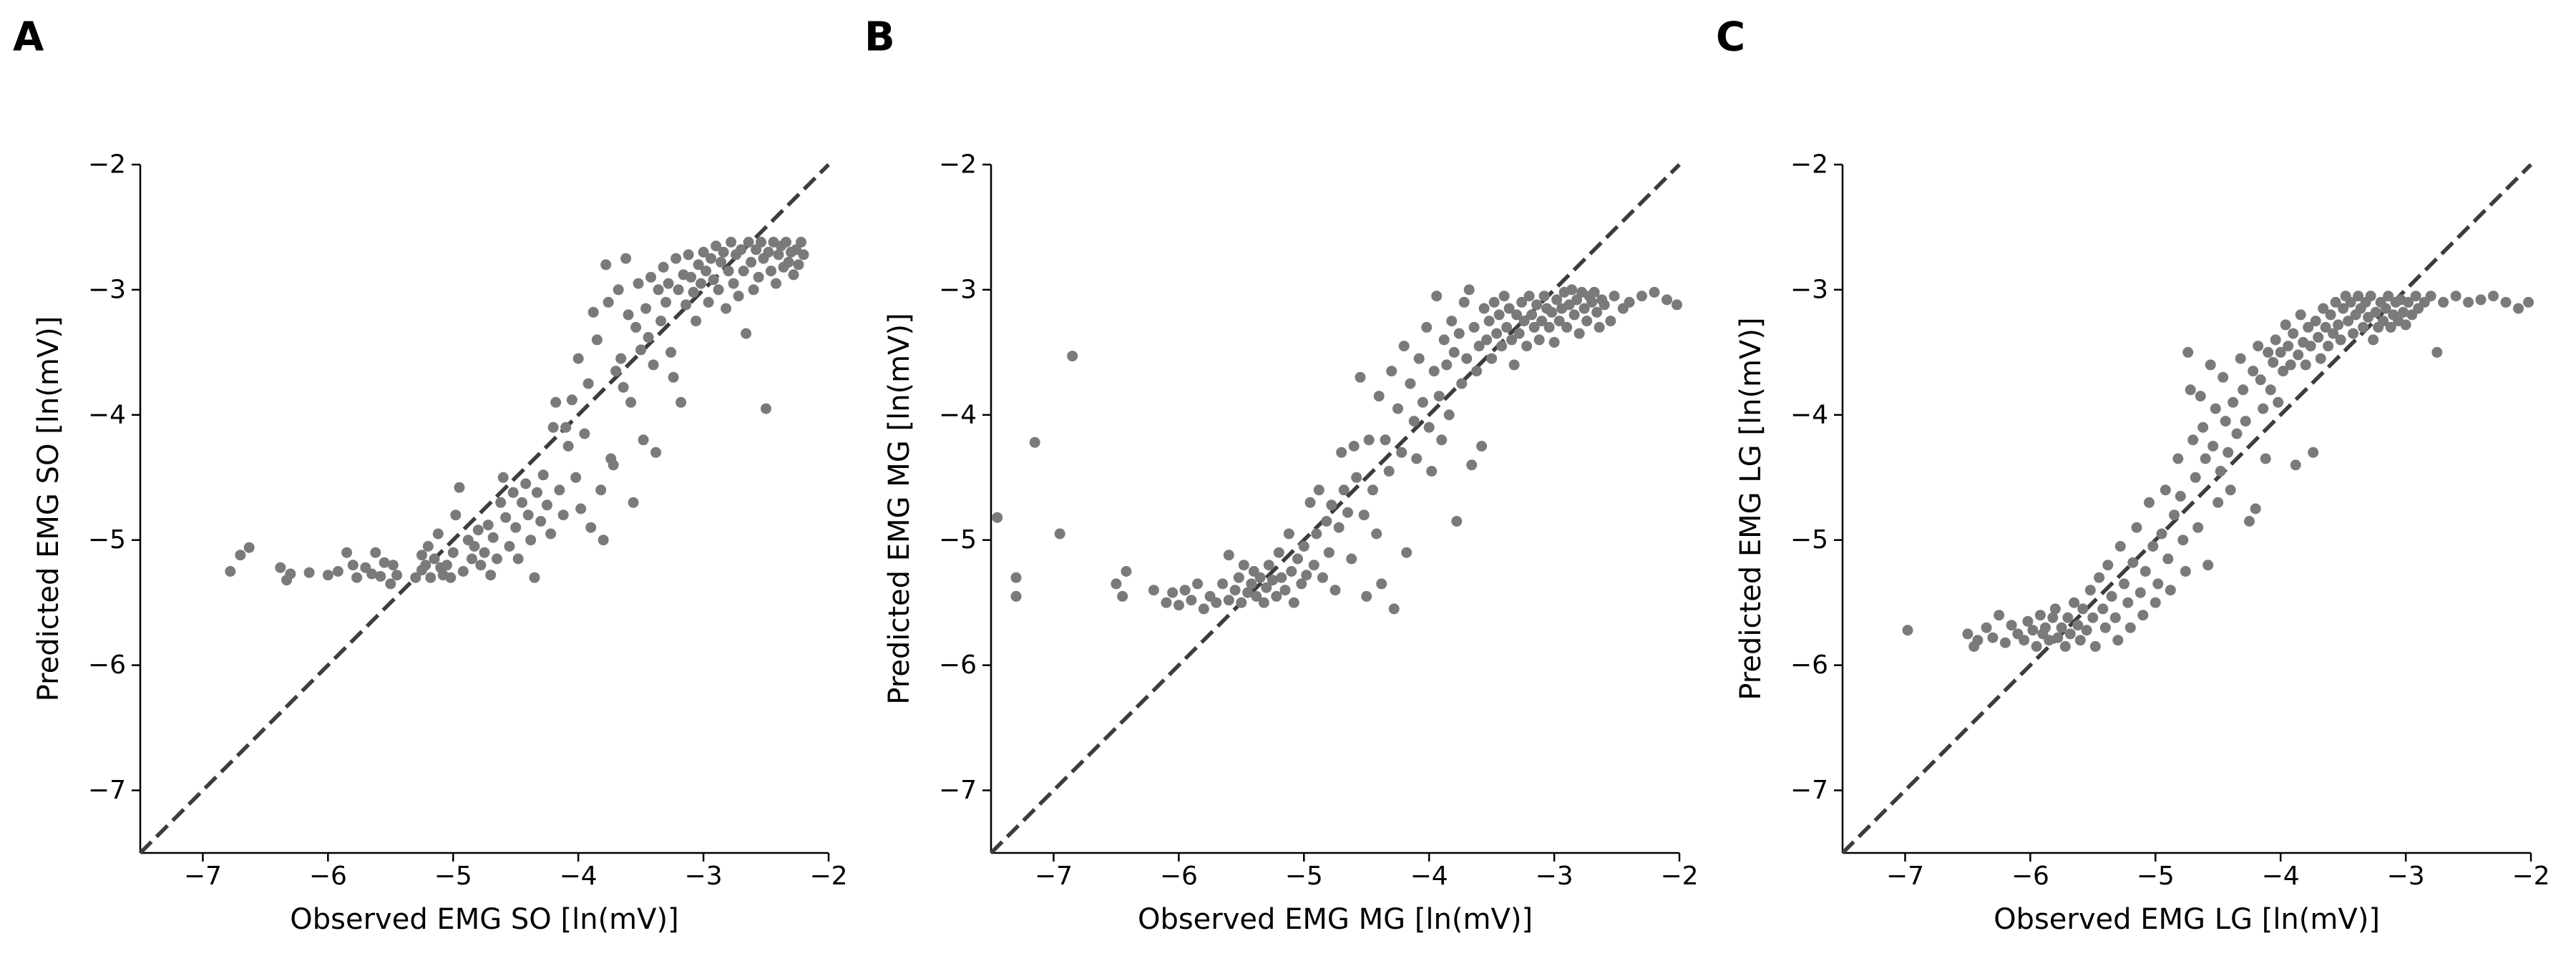  I want to click on y-tick-label: −4, so click(1809, 414).